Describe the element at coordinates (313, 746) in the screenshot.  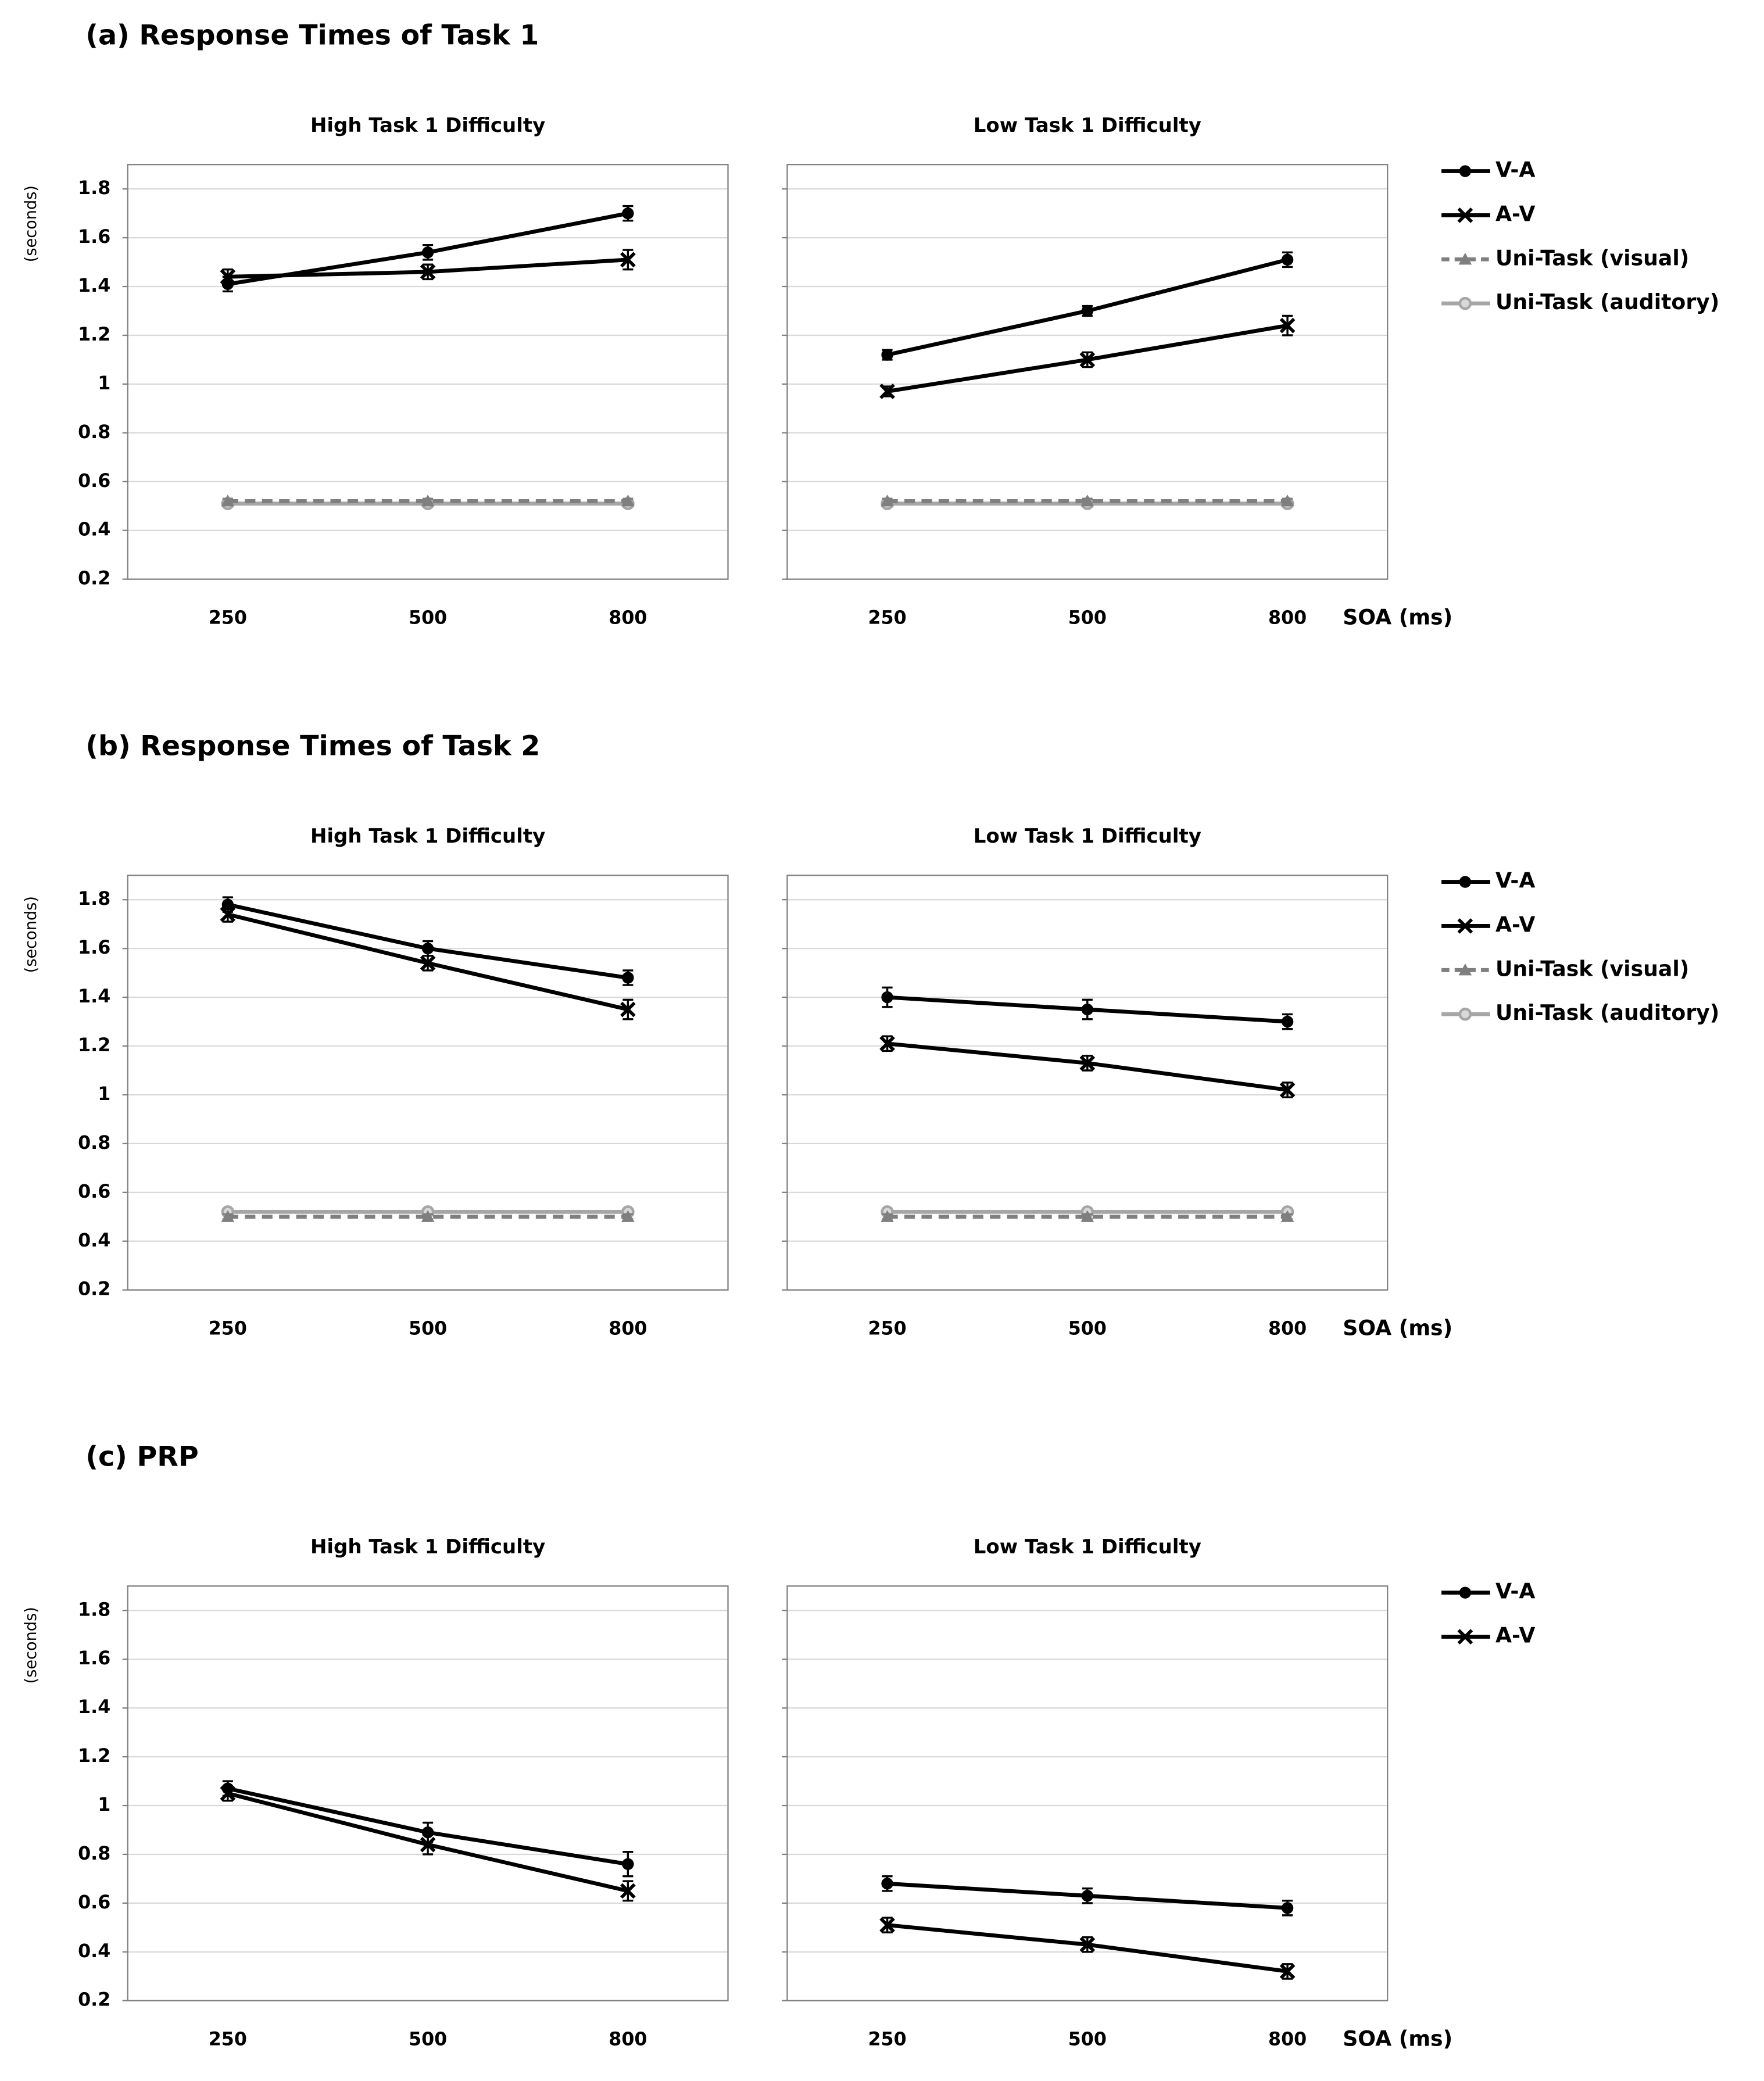
I see `figure-title: (b) Response Times of Task 2` at that location.